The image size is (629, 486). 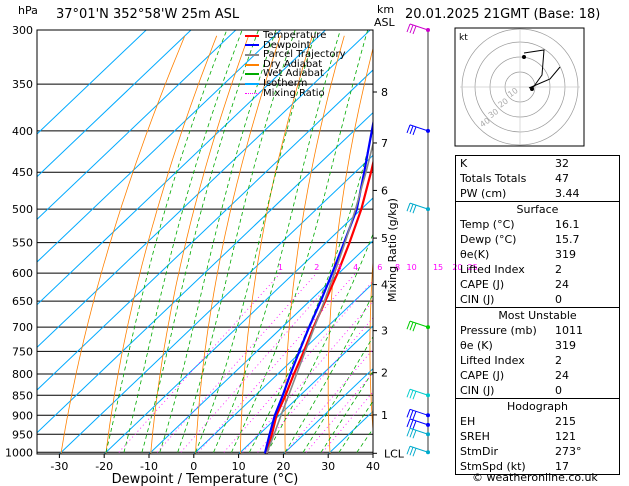 What do you see at coordinates (22, 415) in the screenshot?
I see `pressure-tick-label: 900` at bounding box center [22, 415].